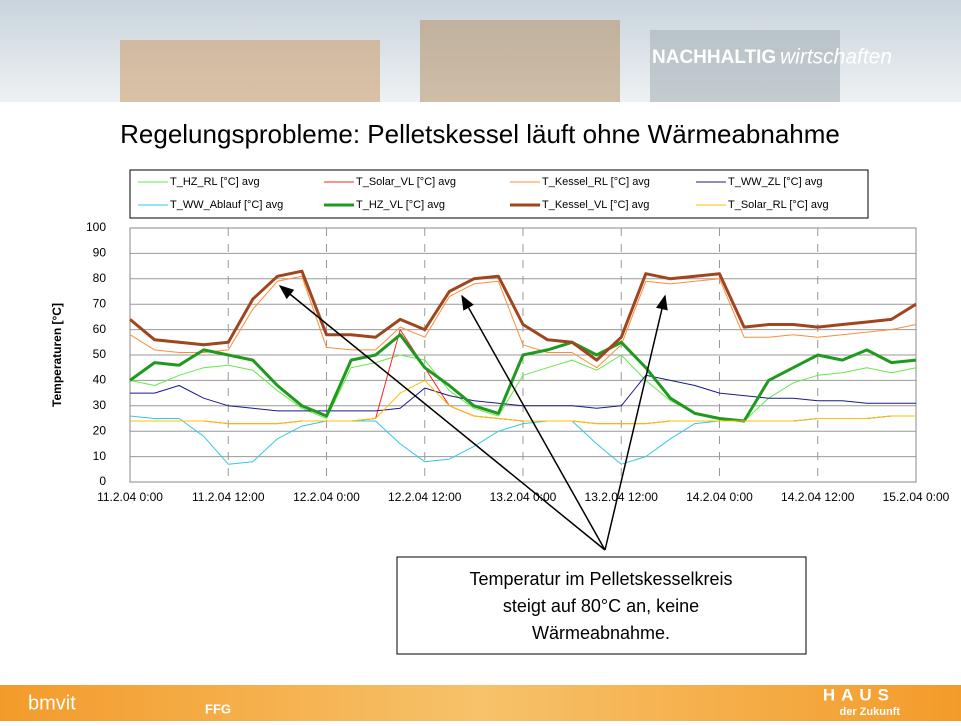 The image size is (961, 726). What do you see at coordinates (859, 694) in the screenshot?
I see `footer-logo: HAUS` at bounding box center [859, 694].